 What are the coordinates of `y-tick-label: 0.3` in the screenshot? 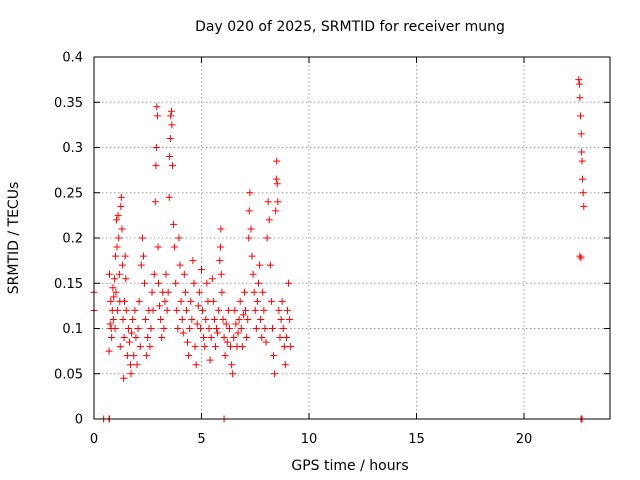 It's located at (72, 148).